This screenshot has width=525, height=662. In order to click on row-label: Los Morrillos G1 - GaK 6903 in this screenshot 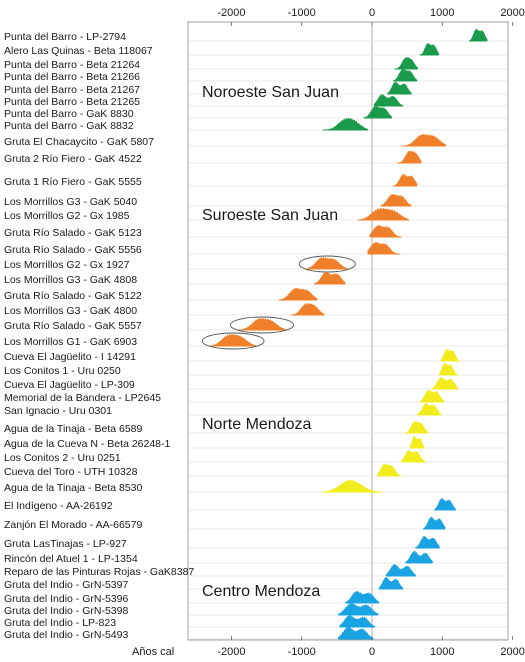, I will do `click(70, 342)`.